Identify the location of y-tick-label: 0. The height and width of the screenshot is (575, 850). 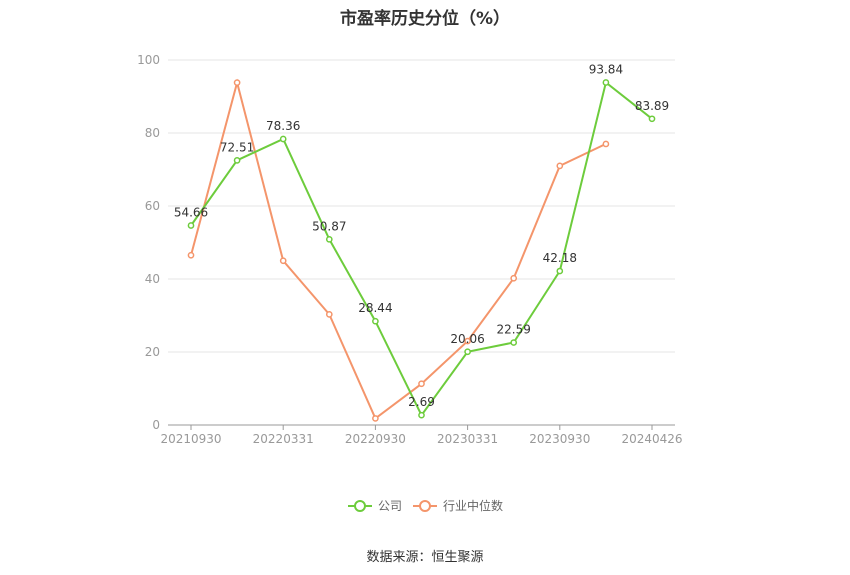
(156, 425).